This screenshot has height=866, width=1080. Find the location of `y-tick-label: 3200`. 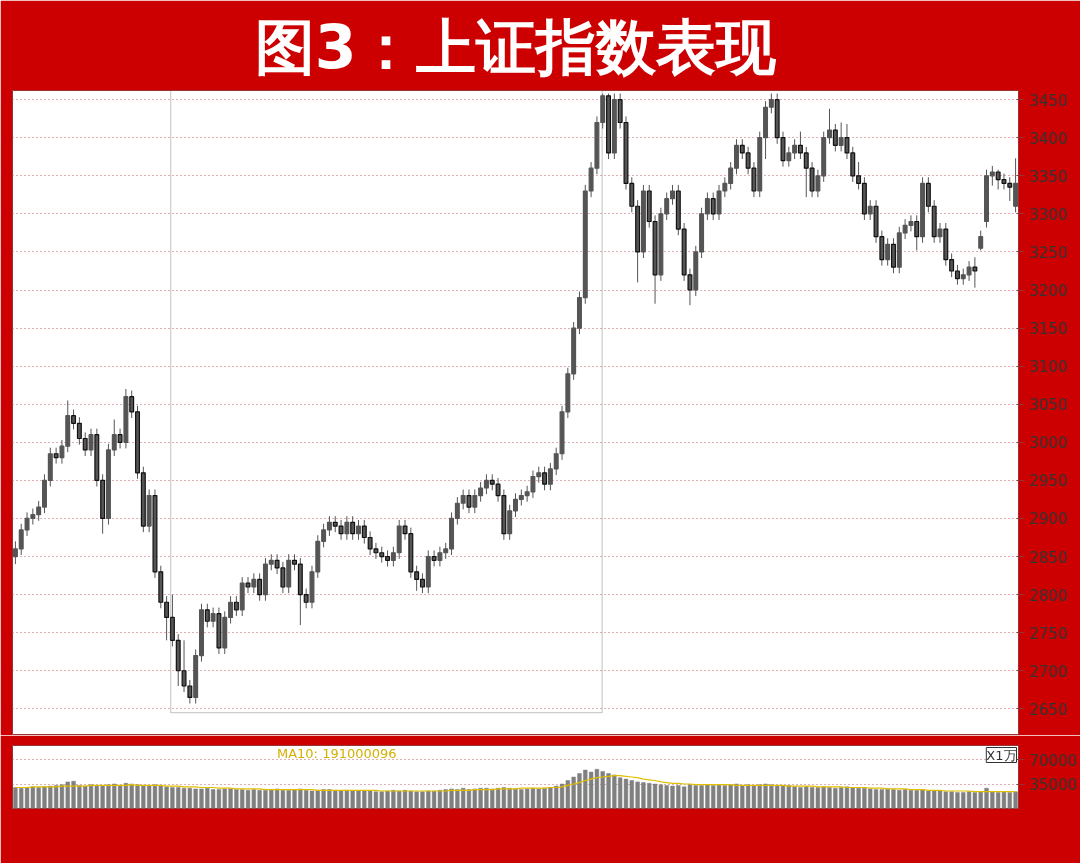

y-tick-label: 3200 is located at coordinates (1048, 291).